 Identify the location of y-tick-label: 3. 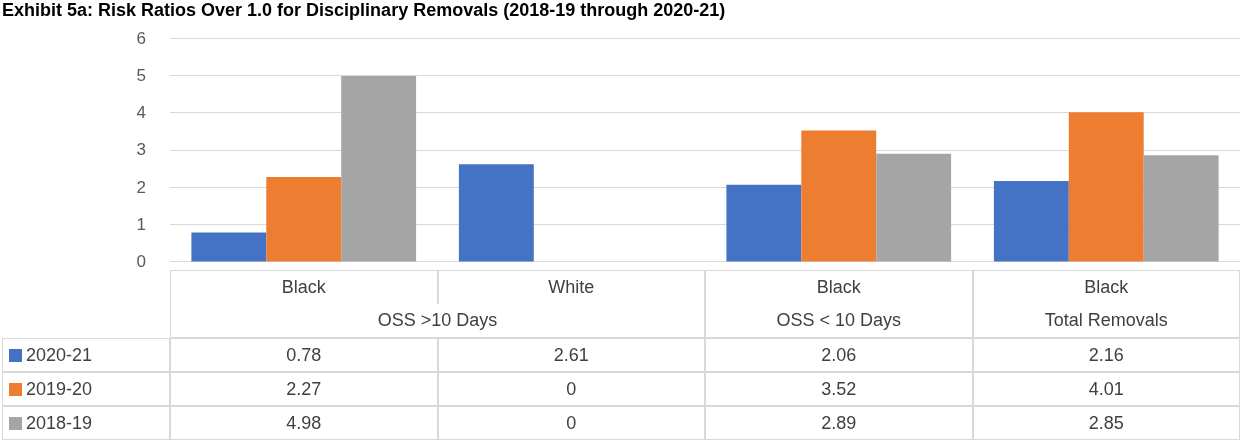
(141, 150).